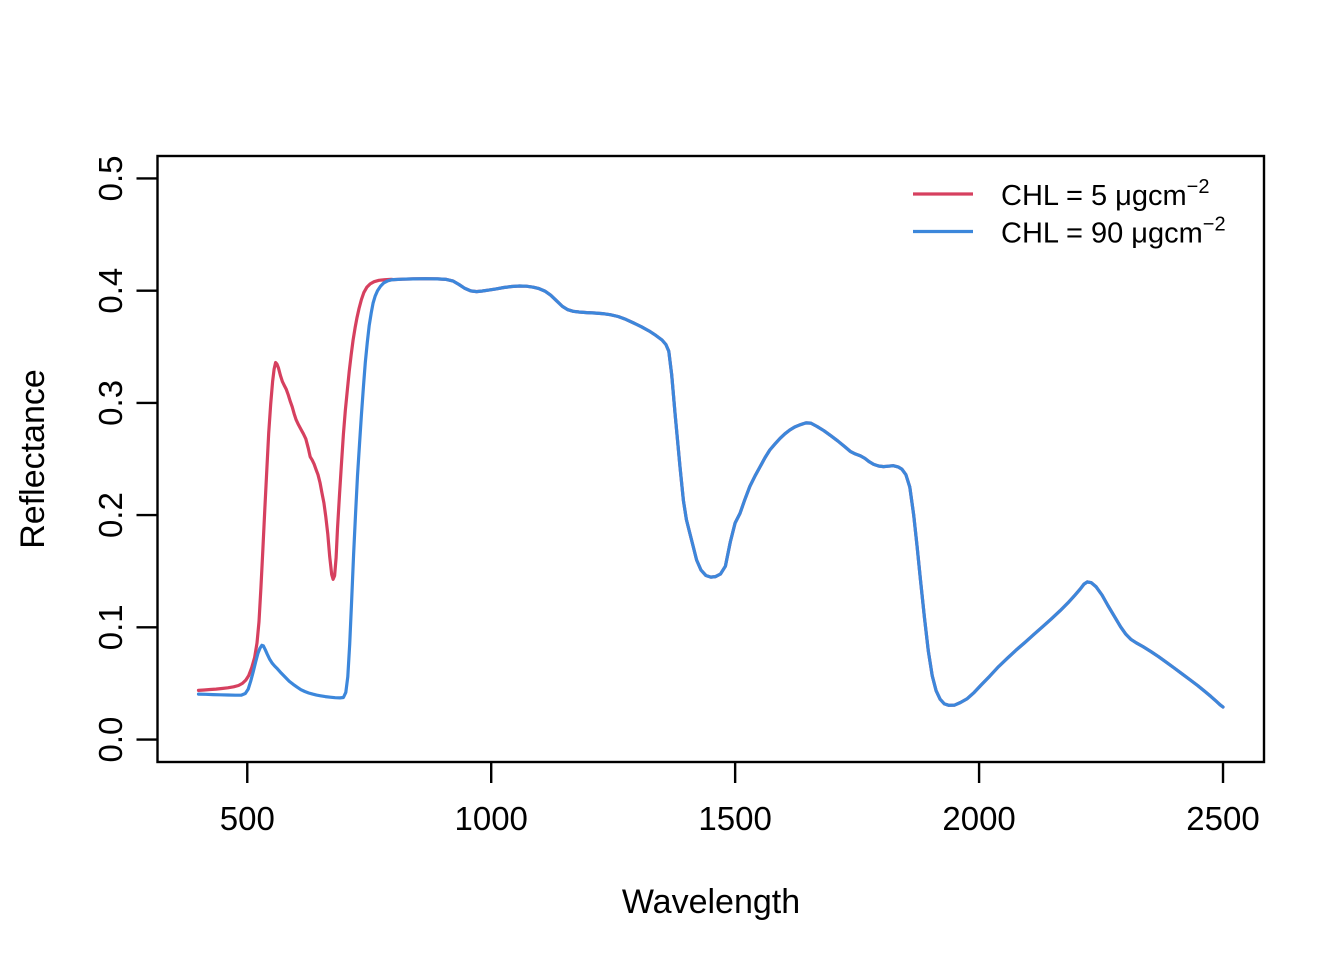  I want to click on legend-label-chl-90-superscript: −2, so click(1214, 225).